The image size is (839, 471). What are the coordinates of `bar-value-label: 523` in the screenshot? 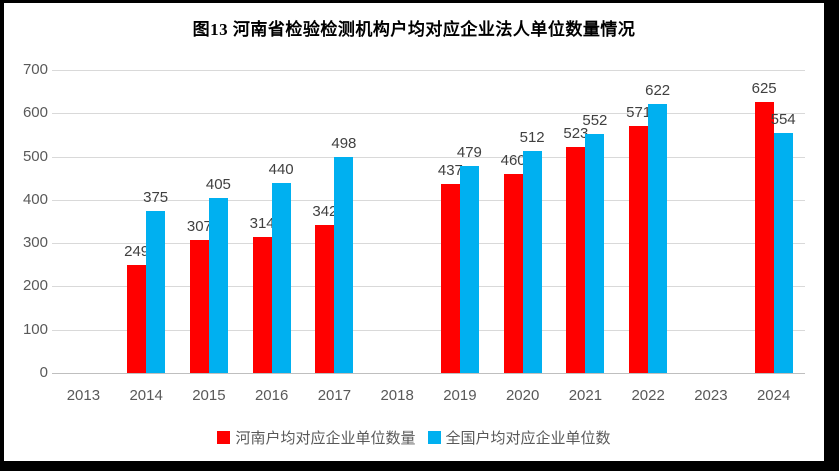 It's located at (576, 133).